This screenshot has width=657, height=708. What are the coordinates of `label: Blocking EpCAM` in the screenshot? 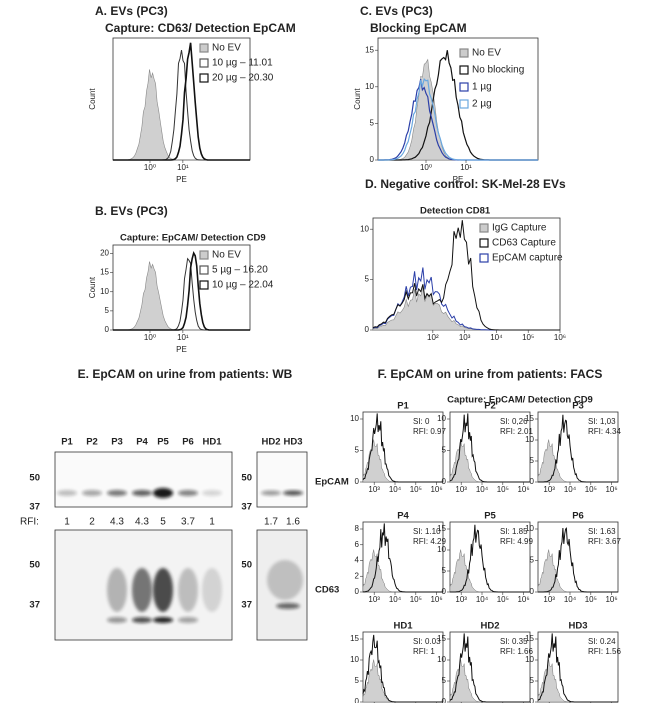 It's located at (418, 28).